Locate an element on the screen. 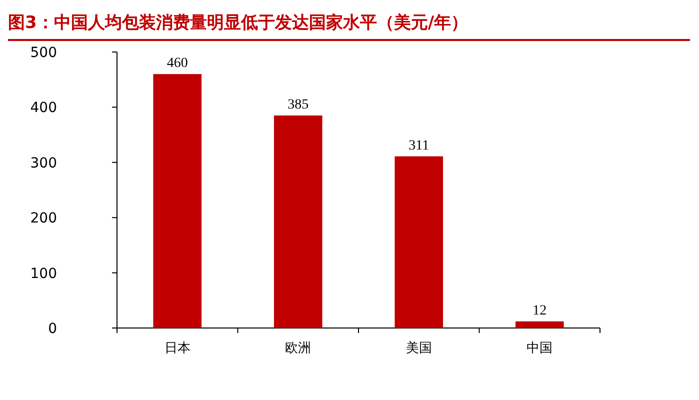 The width and height of the screenshot is (699, 400). x-tick-label: 中国 is located at coordinates (539, 348).